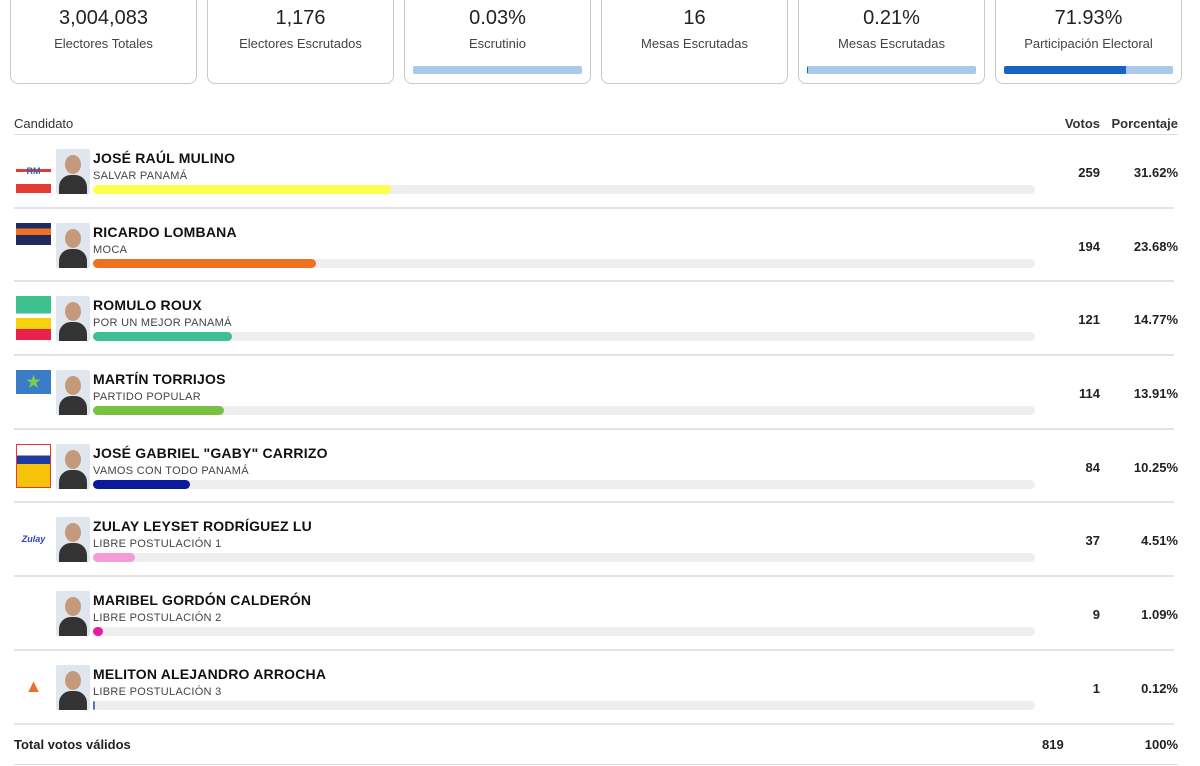 The image size is (1200, 766). Describe the element at coordinates (157, 691) in the screenshot. I see `party-name: LIBRE POSTULACIÓN 3` at that location.